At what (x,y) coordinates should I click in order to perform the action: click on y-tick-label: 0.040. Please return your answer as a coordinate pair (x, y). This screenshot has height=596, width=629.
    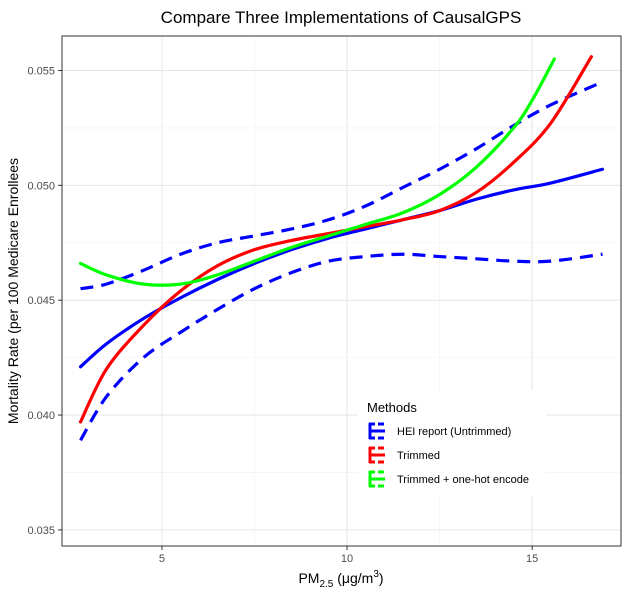
    Looking at the image, I should click on (41, 416).